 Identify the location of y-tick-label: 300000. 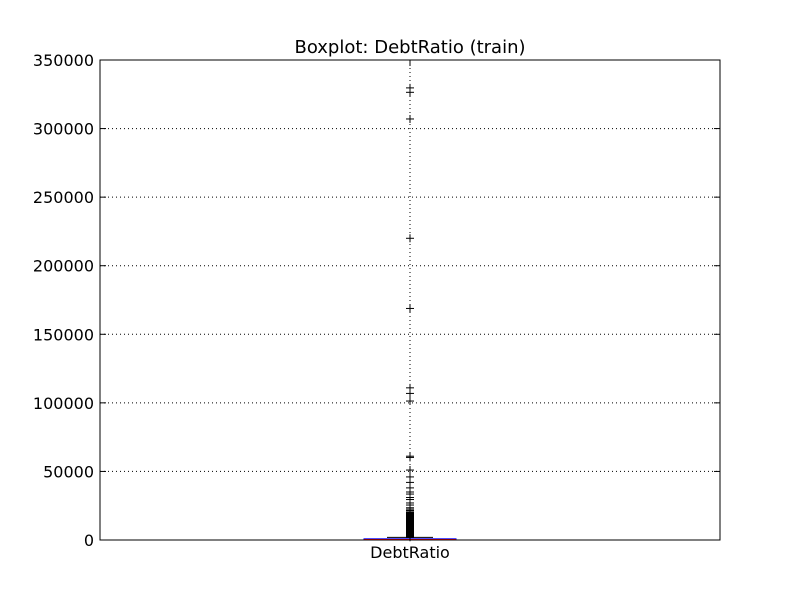
(63, 129).